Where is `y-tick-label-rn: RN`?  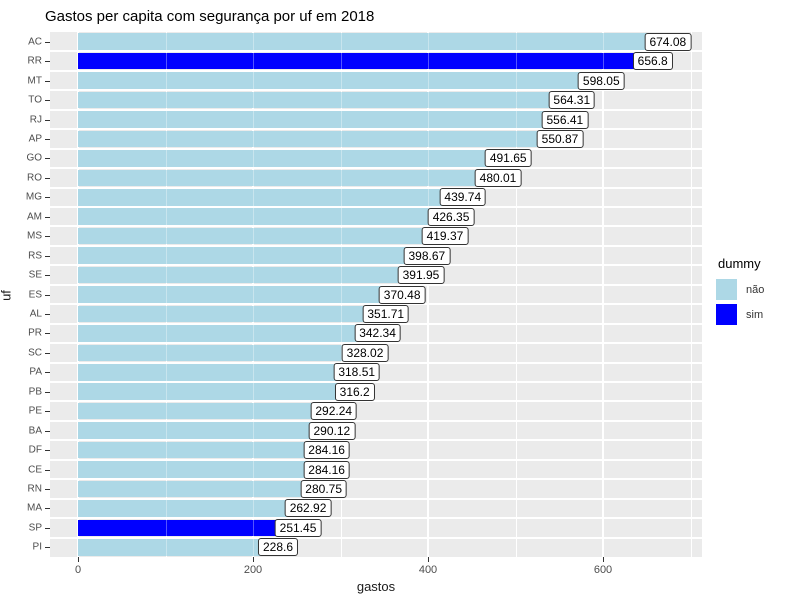
y-tick-label-rn: RN is located at coordinates (34, 489).